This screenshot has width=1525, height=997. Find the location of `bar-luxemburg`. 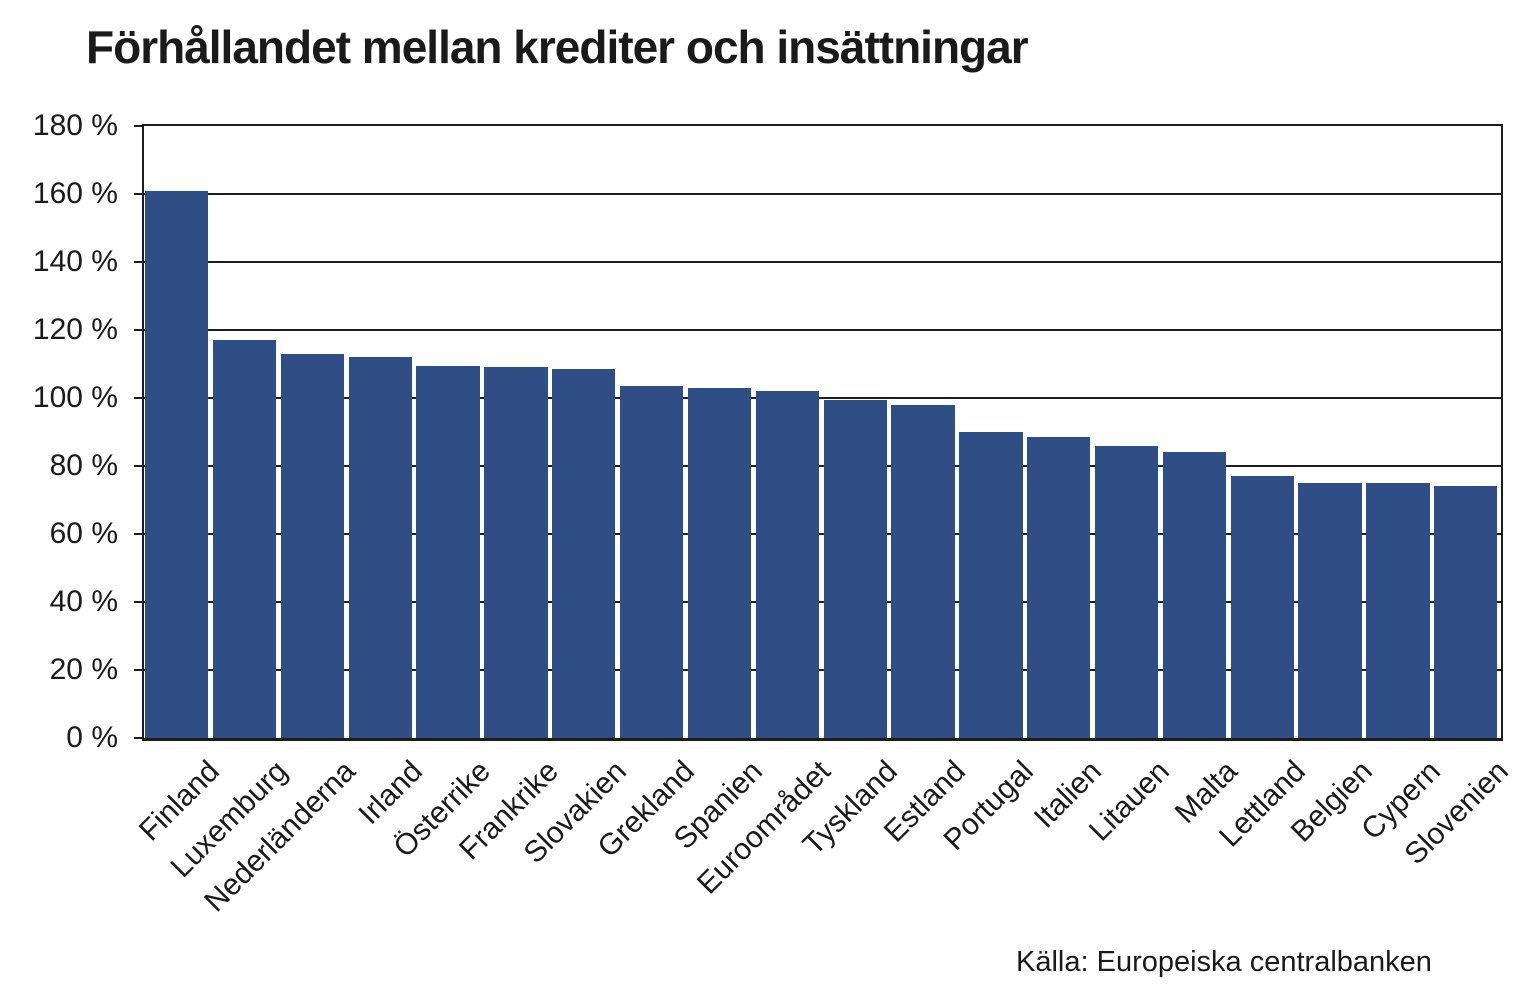

bar-luxemburg is located at coordinates (244, 539).